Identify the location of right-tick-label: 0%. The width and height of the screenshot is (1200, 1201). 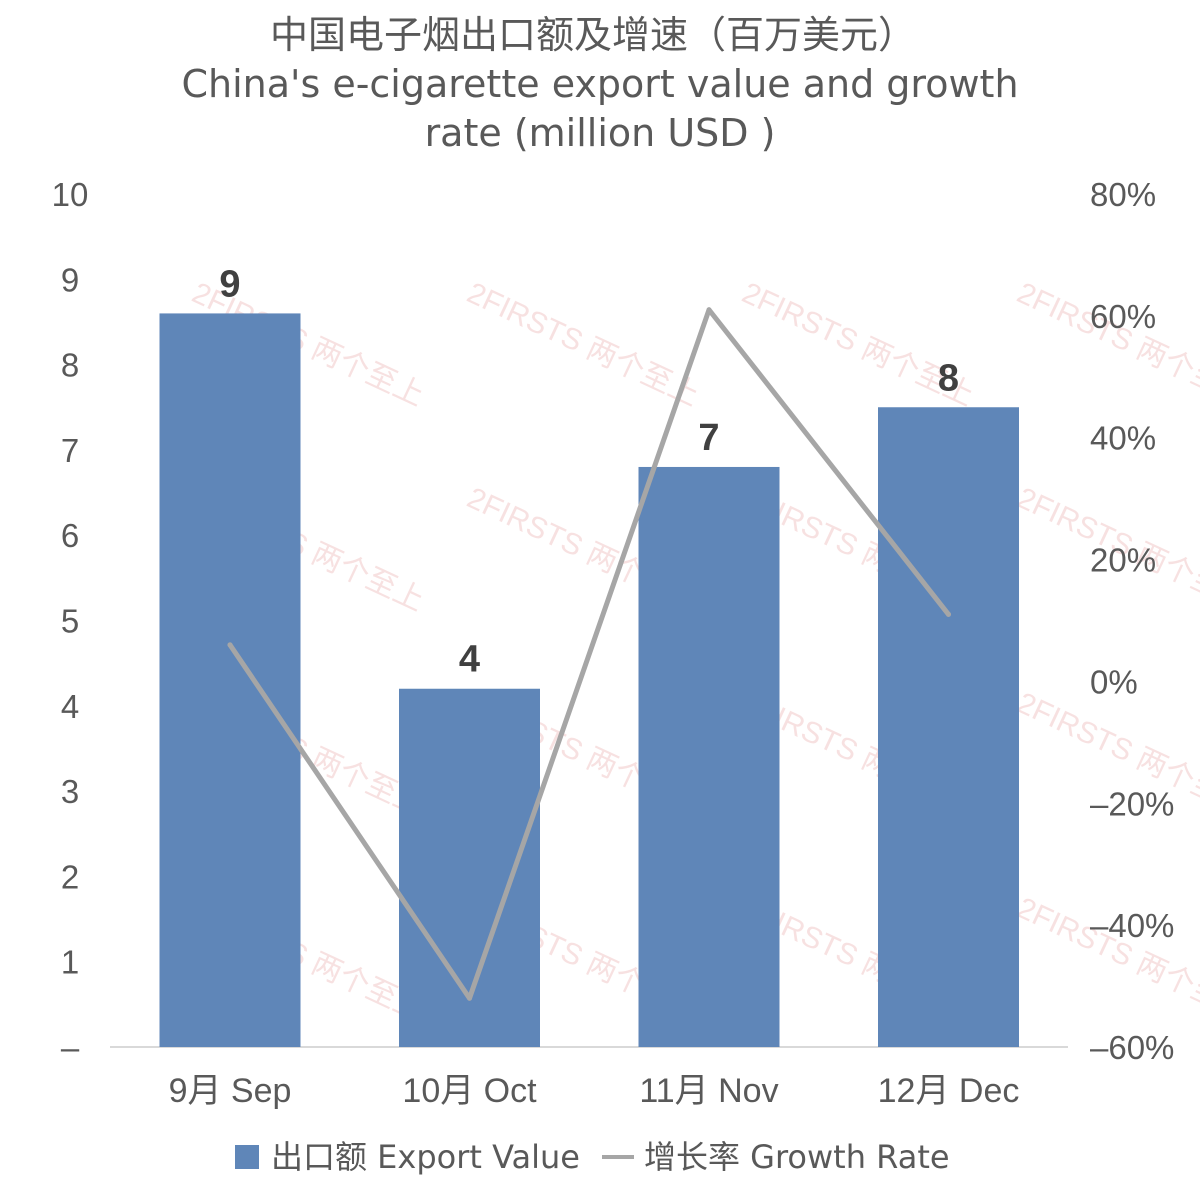
(1114, 681).